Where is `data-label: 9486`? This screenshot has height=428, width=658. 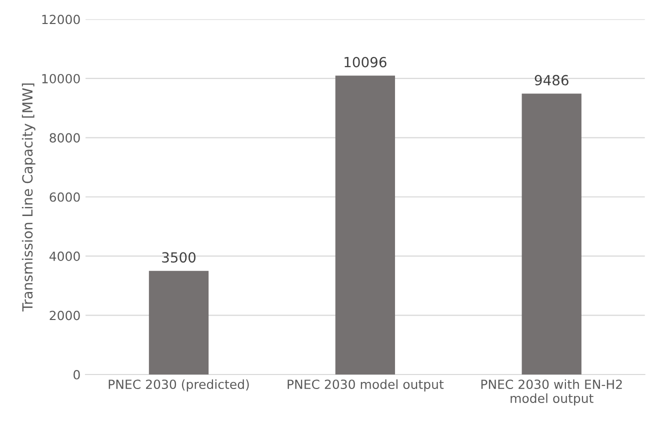 data-label: 9486 is located at coordinates (551, 80).